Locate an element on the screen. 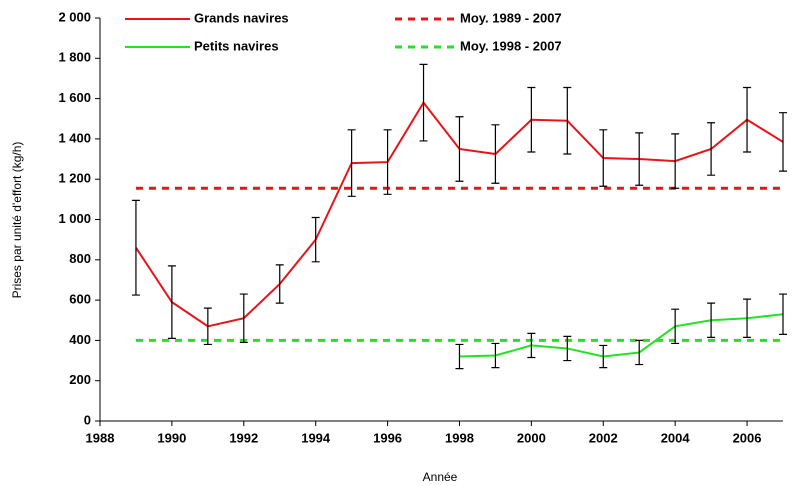  x-axis-label: Année is located at coordinates (440, 477).